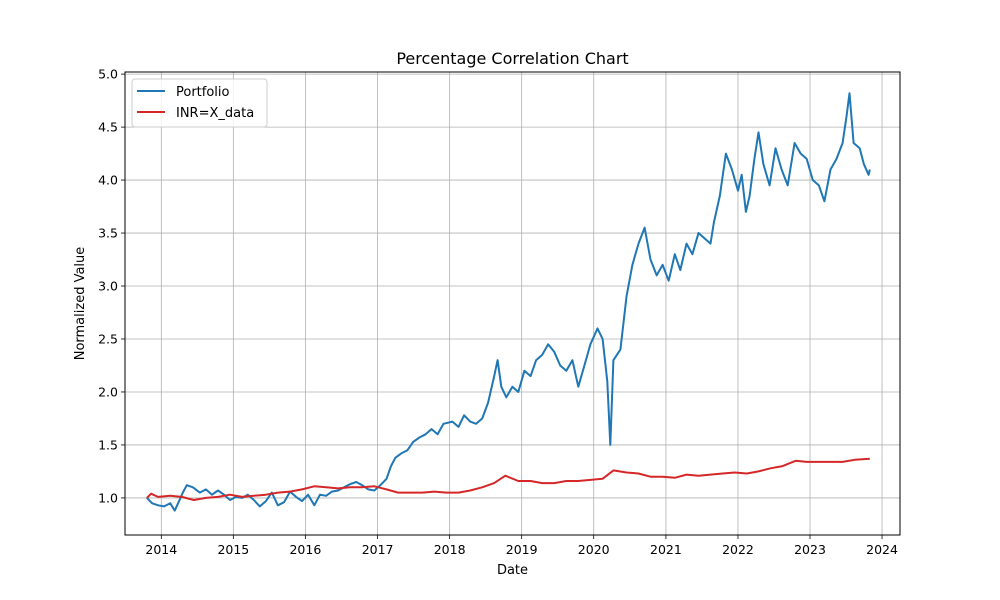  Describe the element at coordinates (522, 549) in the screenshot. I see `x-tick-label: 2019` at that location.